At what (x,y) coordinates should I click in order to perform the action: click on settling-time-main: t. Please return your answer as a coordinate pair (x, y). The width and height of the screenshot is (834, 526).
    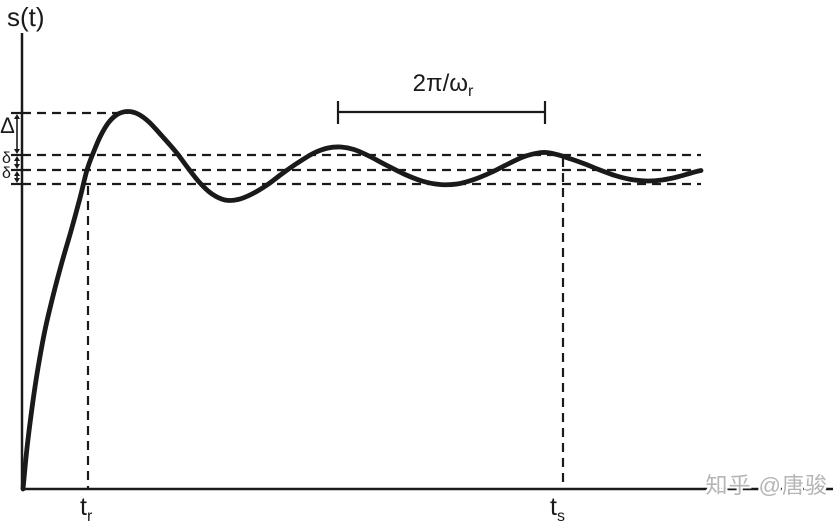
    Looking at the image, I should click on (553, 507).